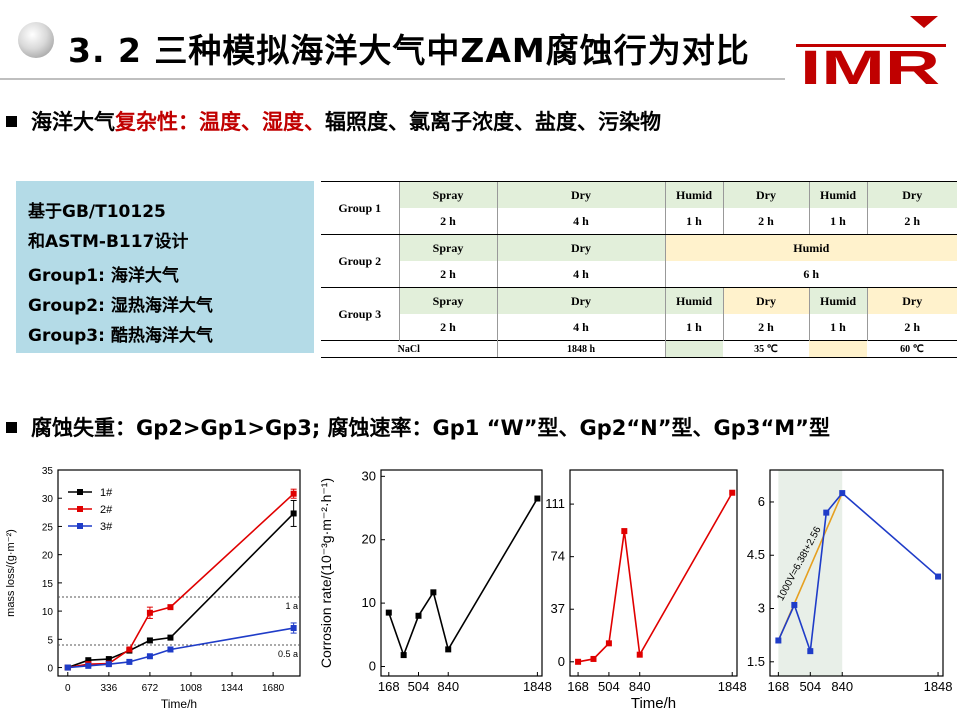 This screenshot has height=720, width=960. I want to click on y-tick-label: 35, so click(48, 471).